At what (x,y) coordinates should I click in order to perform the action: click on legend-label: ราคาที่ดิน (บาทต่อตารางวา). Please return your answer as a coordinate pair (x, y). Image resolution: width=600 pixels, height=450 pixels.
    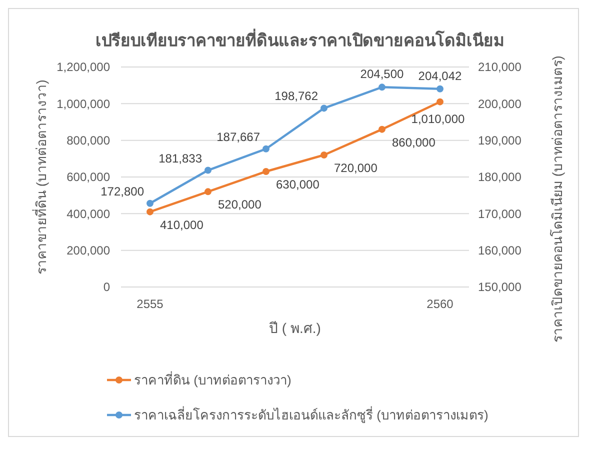
    Looking at the image, I should click on (213, 380).